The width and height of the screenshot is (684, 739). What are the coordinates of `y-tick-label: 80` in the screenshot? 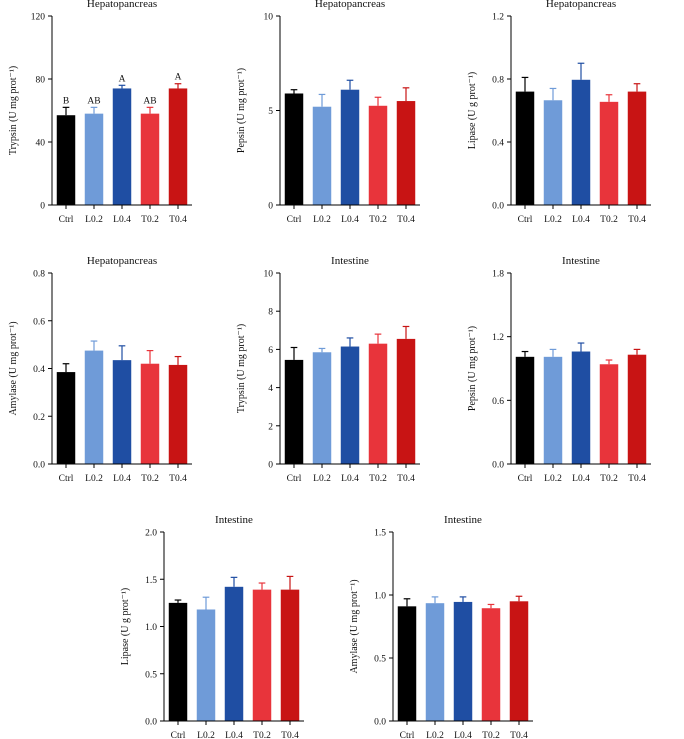 It's located at (41, 81).